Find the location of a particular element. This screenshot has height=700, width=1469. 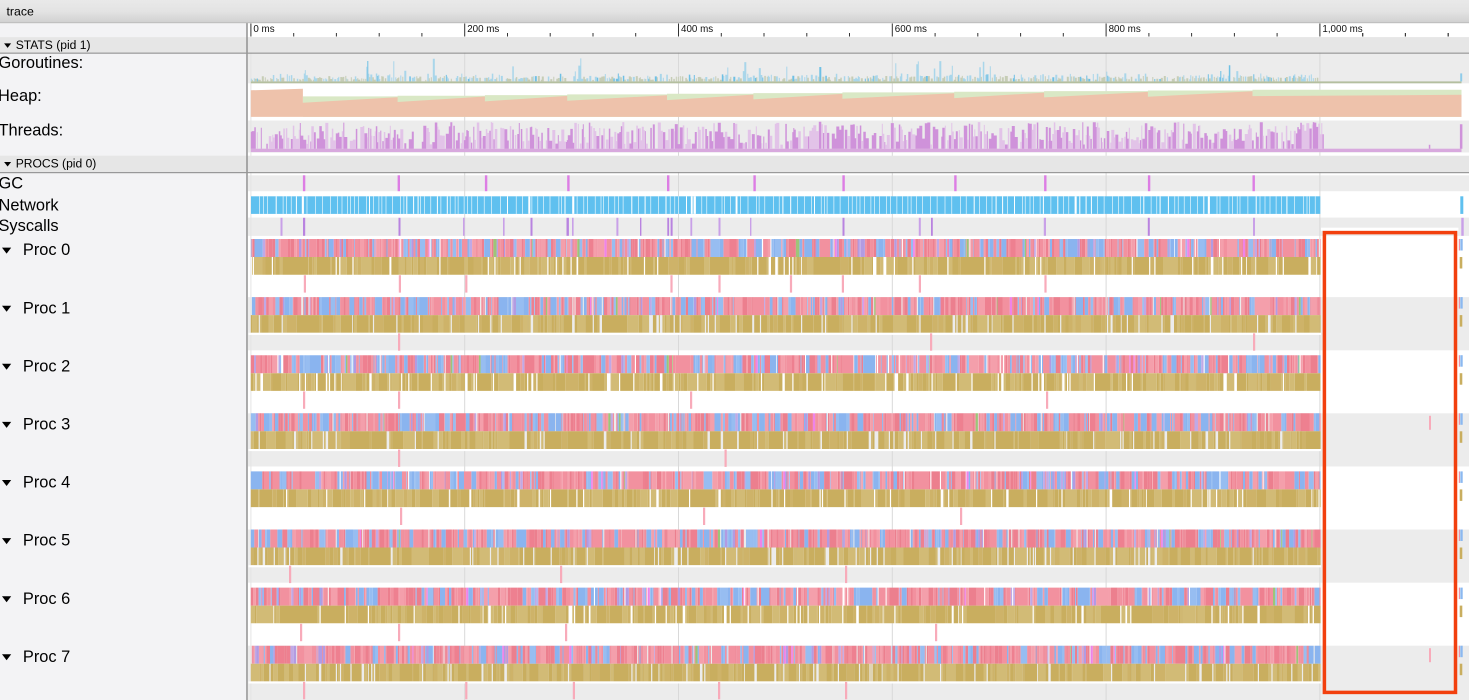

svg-text: trace is located at coordinates (20, 11).